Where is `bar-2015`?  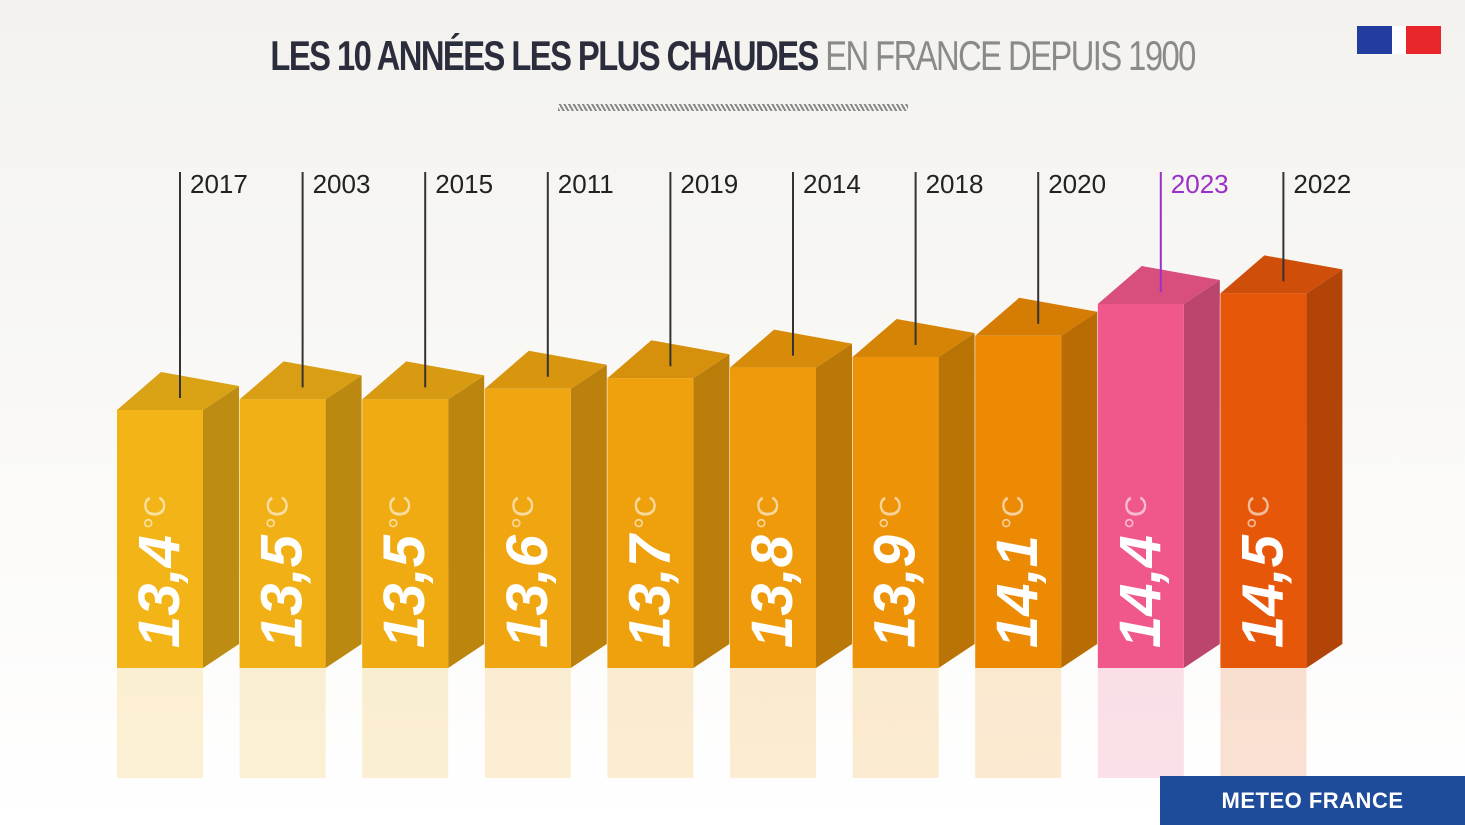 bar-2015 is located at coordinates (405, 533).